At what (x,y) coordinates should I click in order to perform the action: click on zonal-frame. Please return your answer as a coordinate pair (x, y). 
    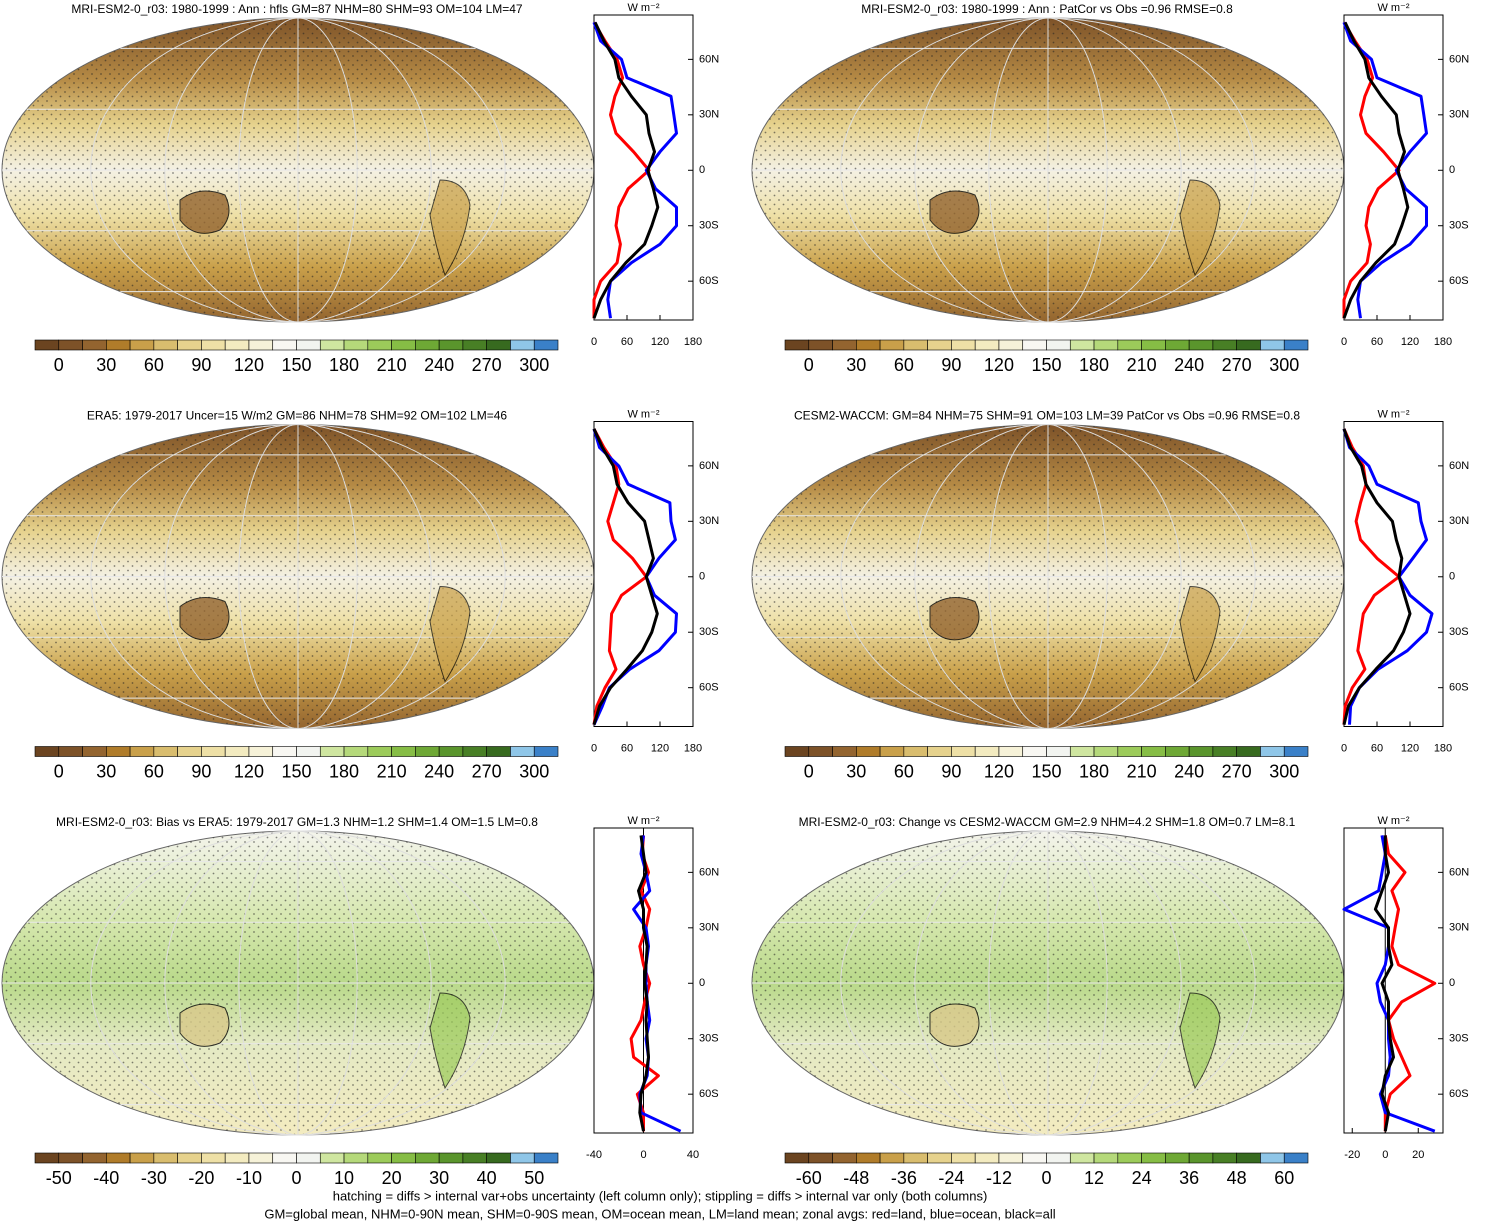
    Looking at the image, I should click on (1393, 167).